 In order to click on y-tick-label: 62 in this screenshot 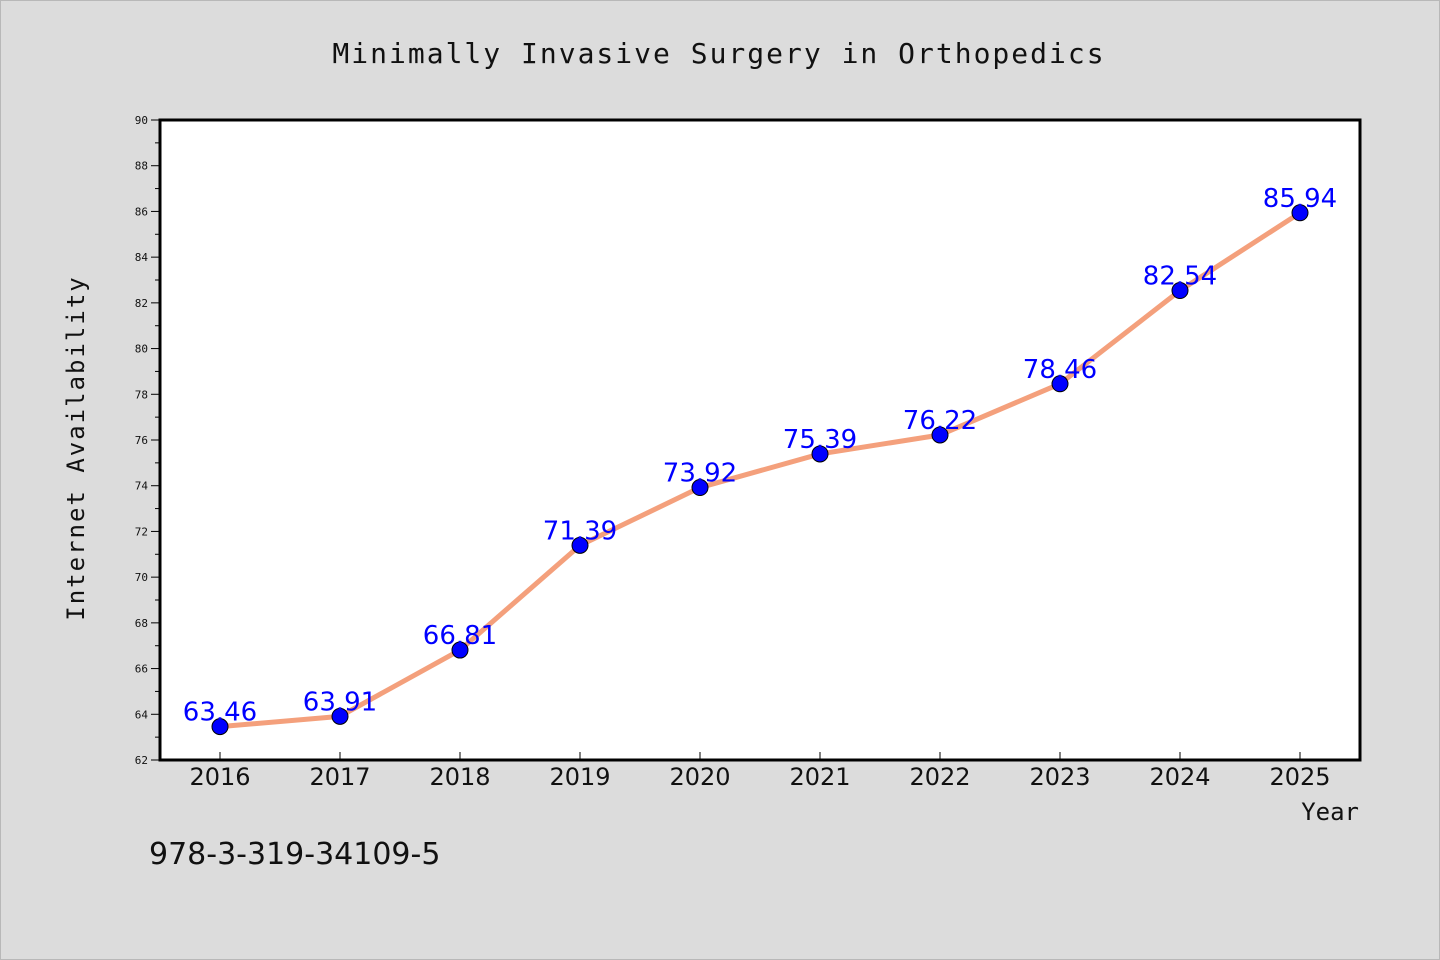, I will do `click(141, 760)`.